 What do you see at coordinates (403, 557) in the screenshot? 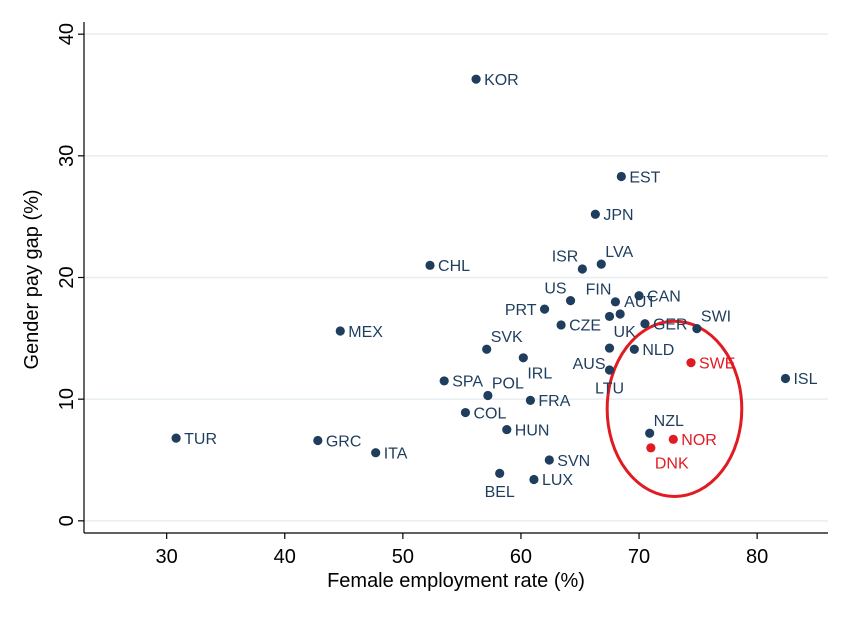
I see `x-tick-label: 50` at bounding box center [403, 557].